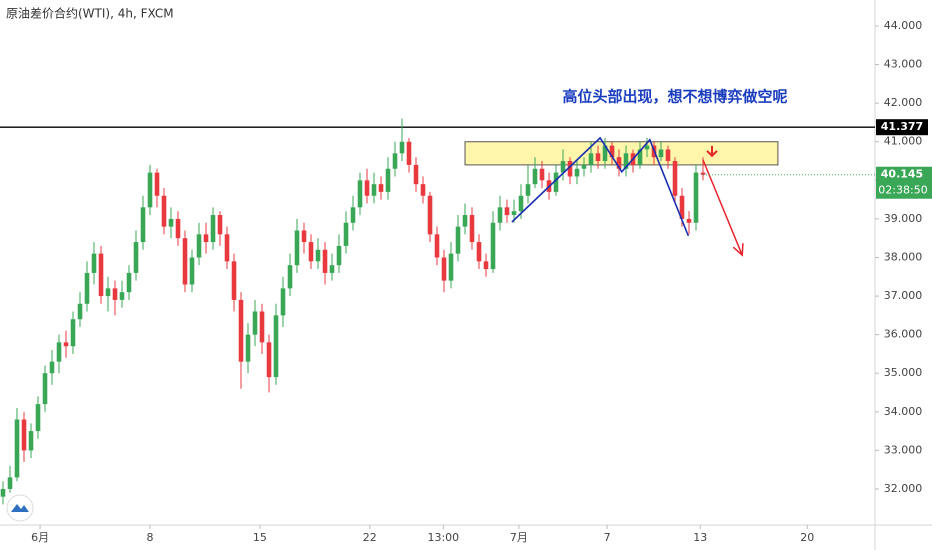 This screenshot has height=550, width=932. What do you see at coordinates (712, 151) in the screenshot?
I see `down-marker` at bounding box center [712, 151].